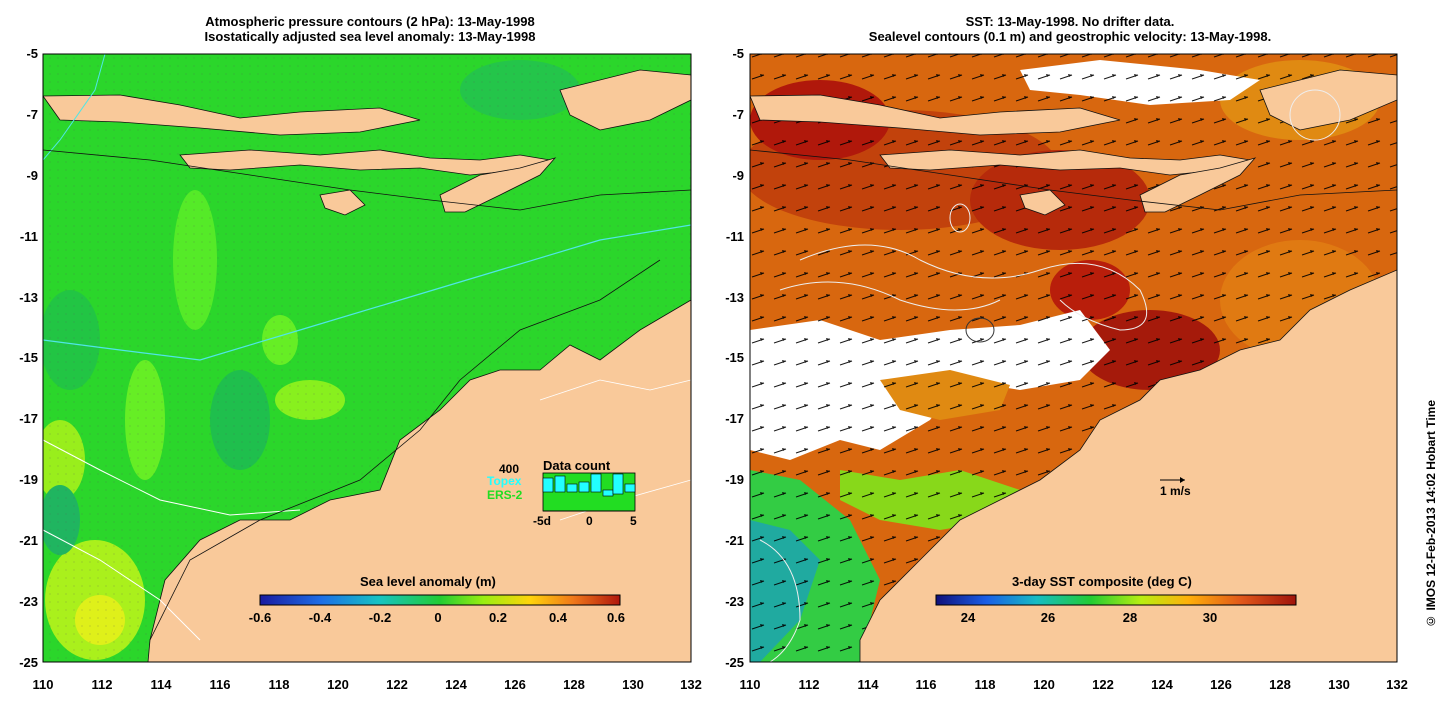 The width and height of the screenshot is (1440, 710). I want to click on lon-tick: 116, so click(220, 684).